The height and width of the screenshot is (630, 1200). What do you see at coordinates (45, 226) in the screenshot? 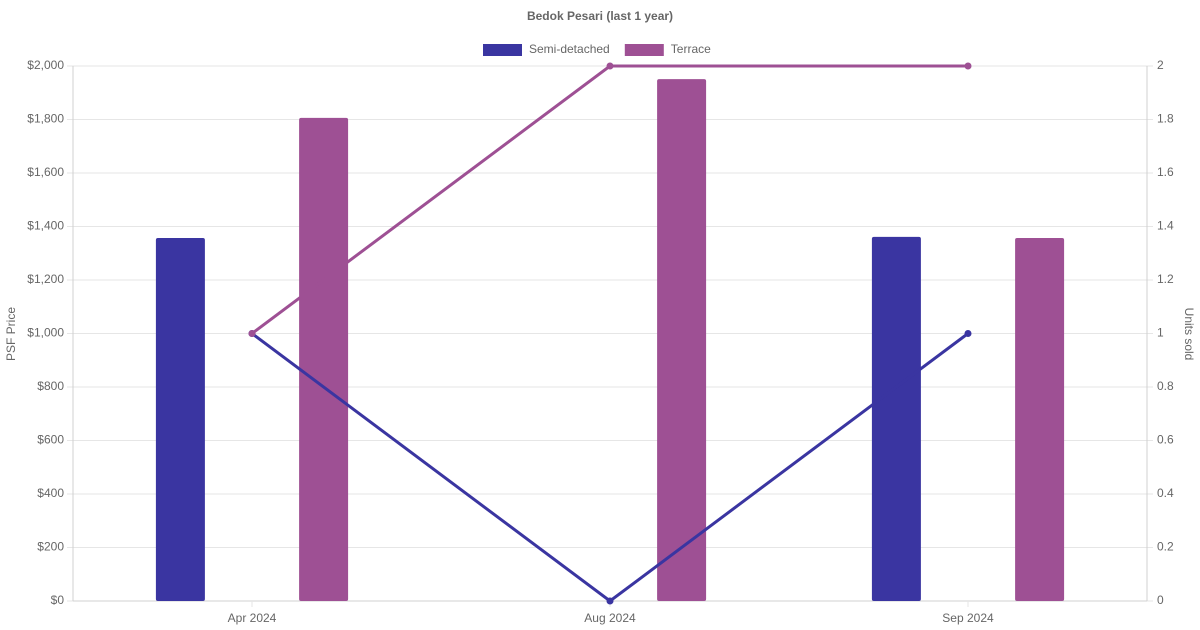
I see `y-tick-label: $1,400` at bounding box center [45, 226].